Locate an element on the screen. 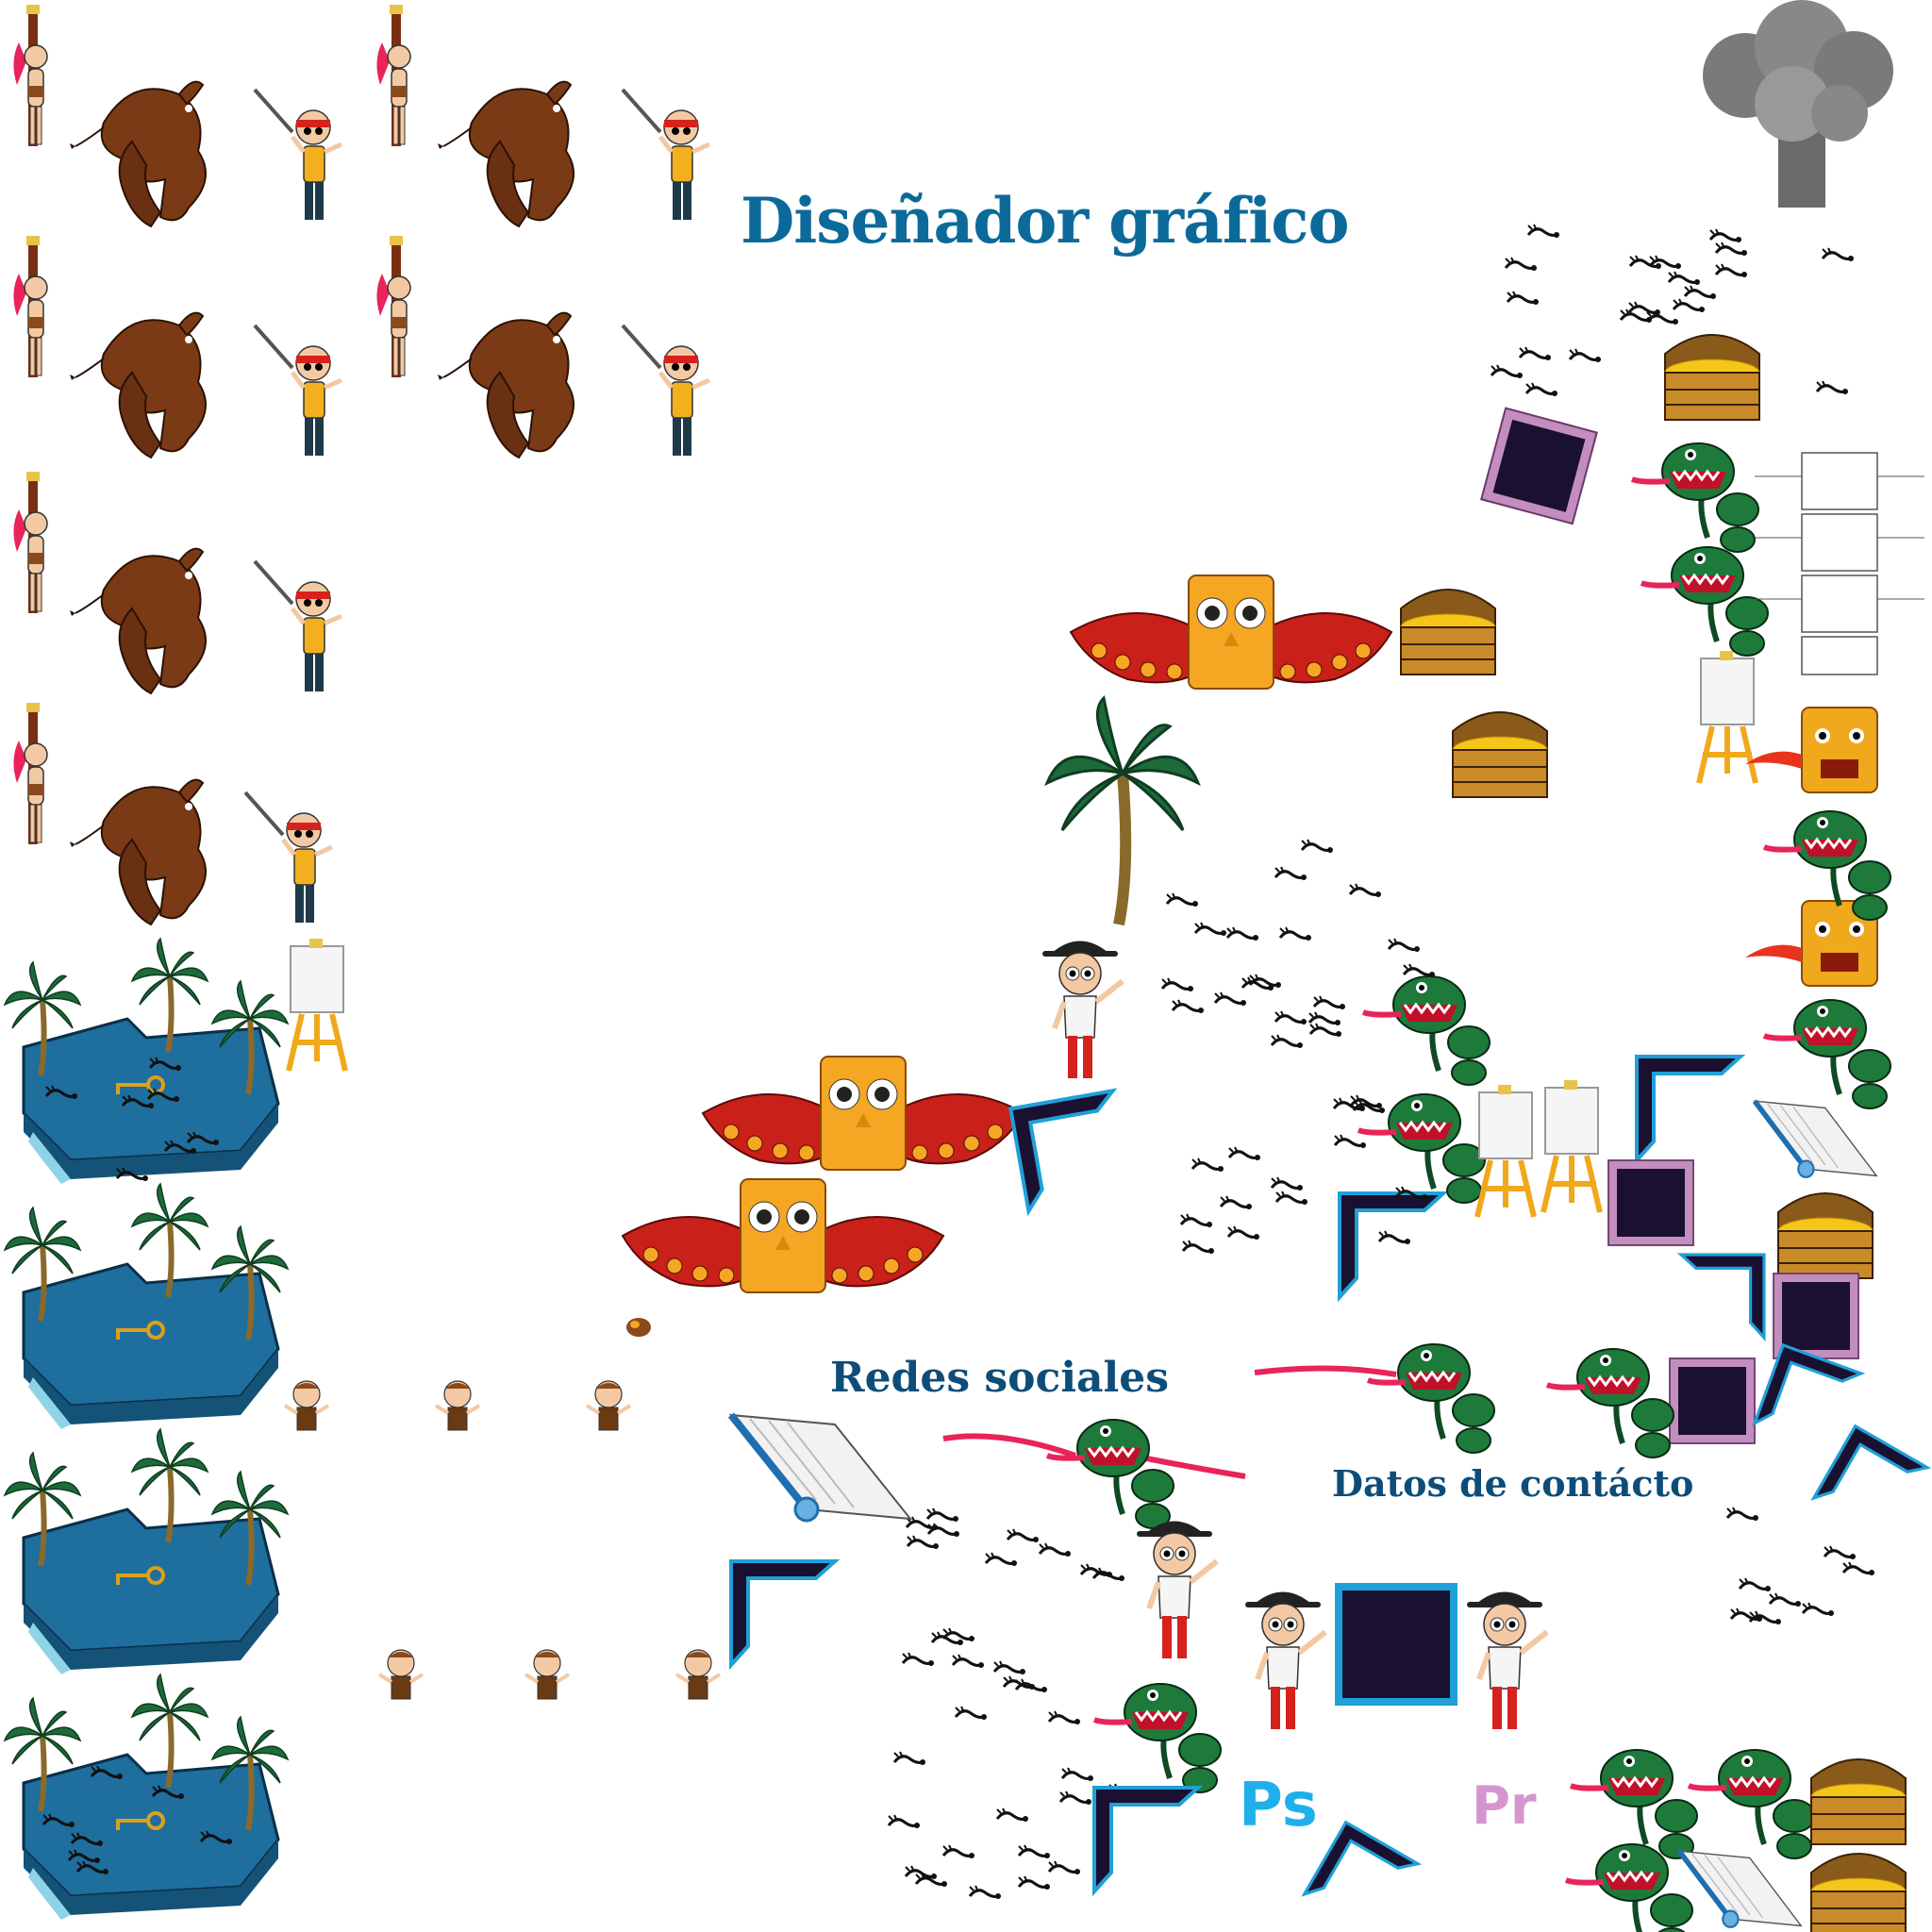  stone-icon is located at coordinates (638, 1327).